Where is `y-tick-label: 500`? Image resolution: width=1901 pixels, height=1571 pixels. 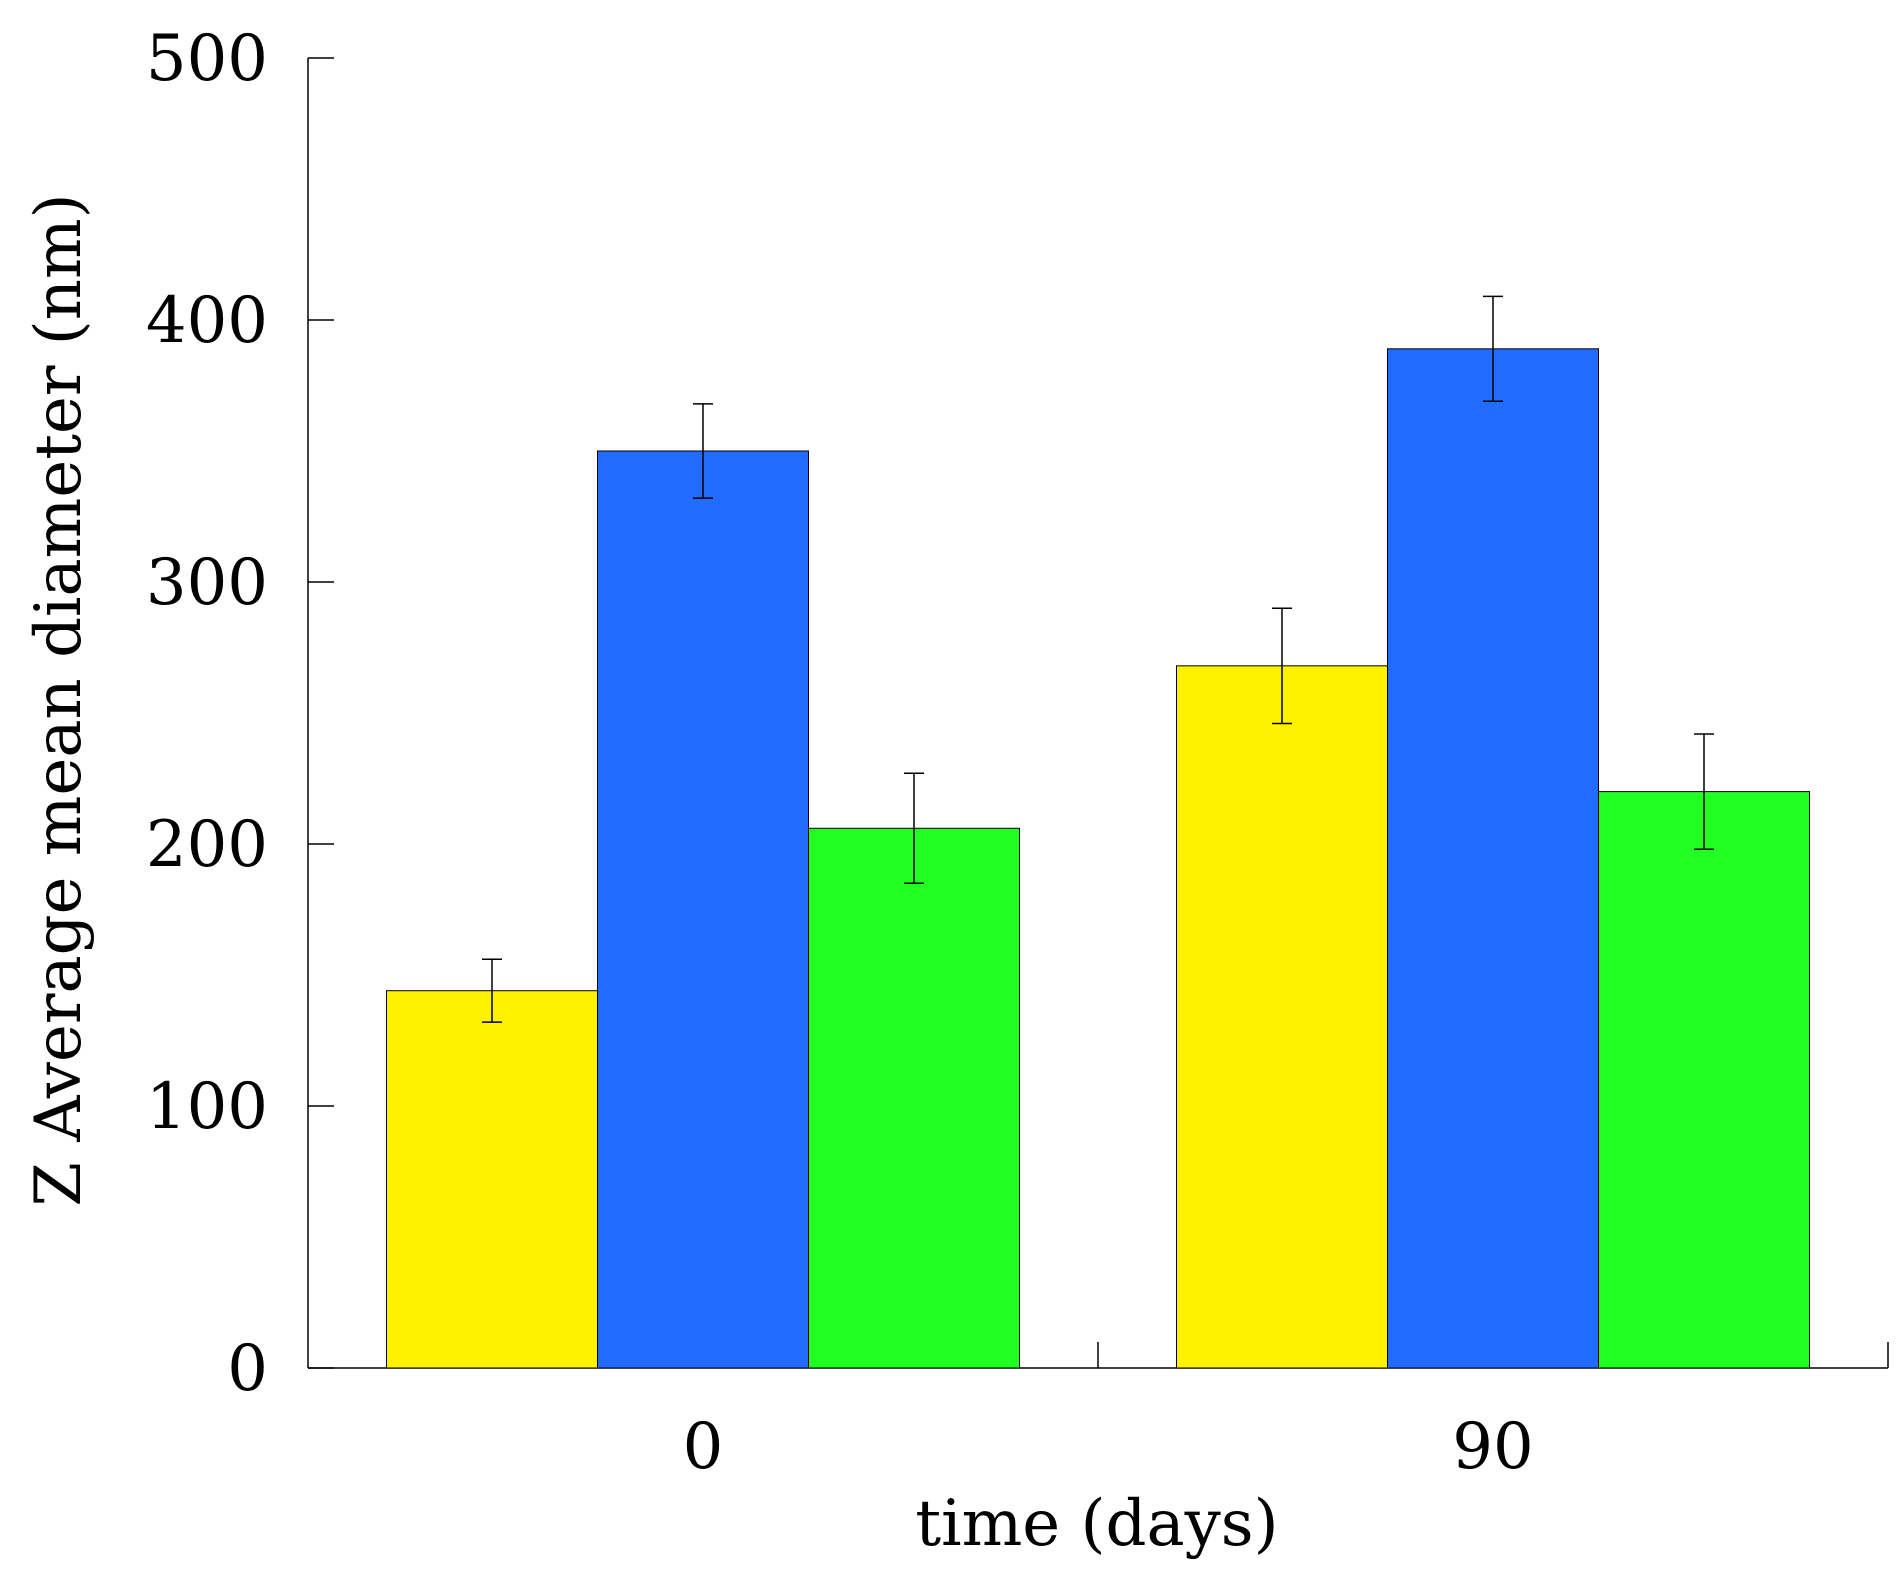 y-tick-label: 500 is located at coordinates (207, 59).